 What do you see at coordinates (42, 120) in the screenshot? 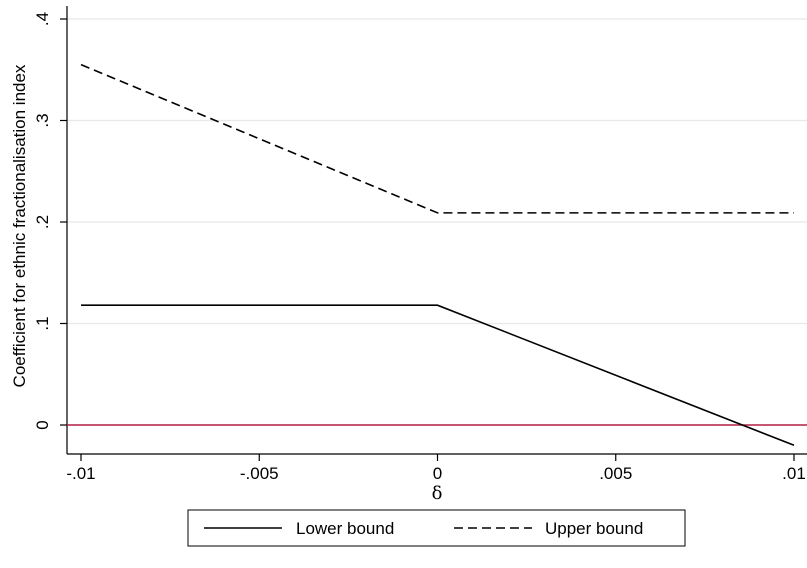
I see `y-tick-label: .3` at bounding box center [42, 120].